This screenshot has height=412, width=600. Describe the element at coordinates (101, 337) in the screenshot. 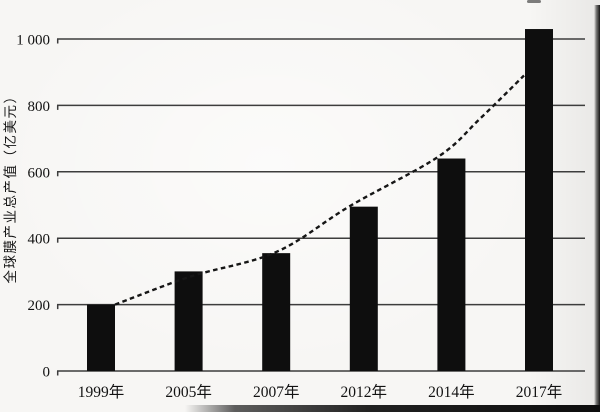

I see `bar-1999年` at that location.